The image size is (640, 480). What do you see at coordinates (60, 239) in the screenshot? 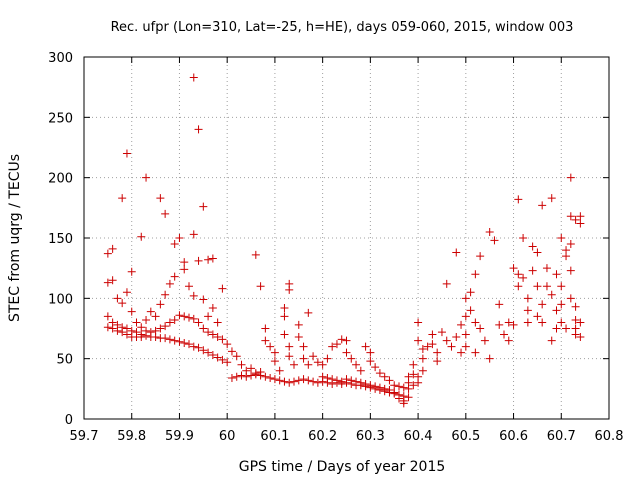
I see `y-tick-label: 150` at bounding box center [60, 239].